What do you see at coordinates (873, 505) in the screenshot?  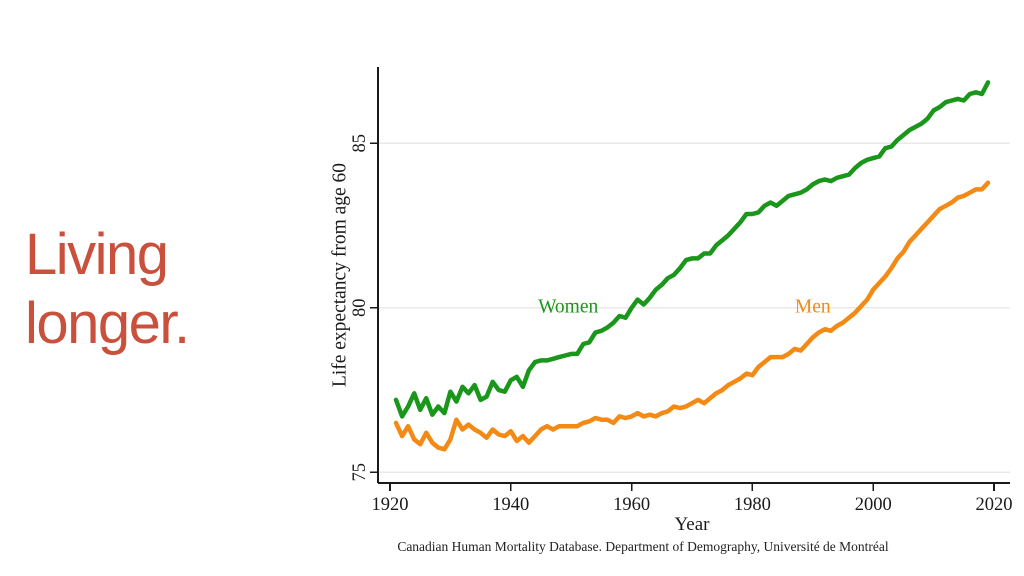 I see `x-tick-label-2000: 2000` at bounding box center [873, 505].